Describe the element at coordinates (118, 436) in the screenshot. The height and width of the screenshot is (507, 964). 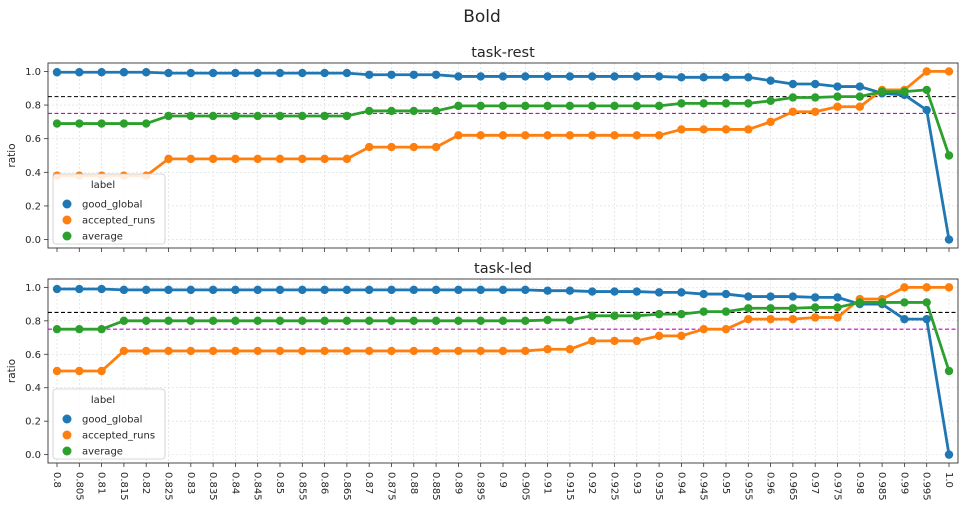
I see `legend-label-accepted_runs: accepted_runs` at that location.